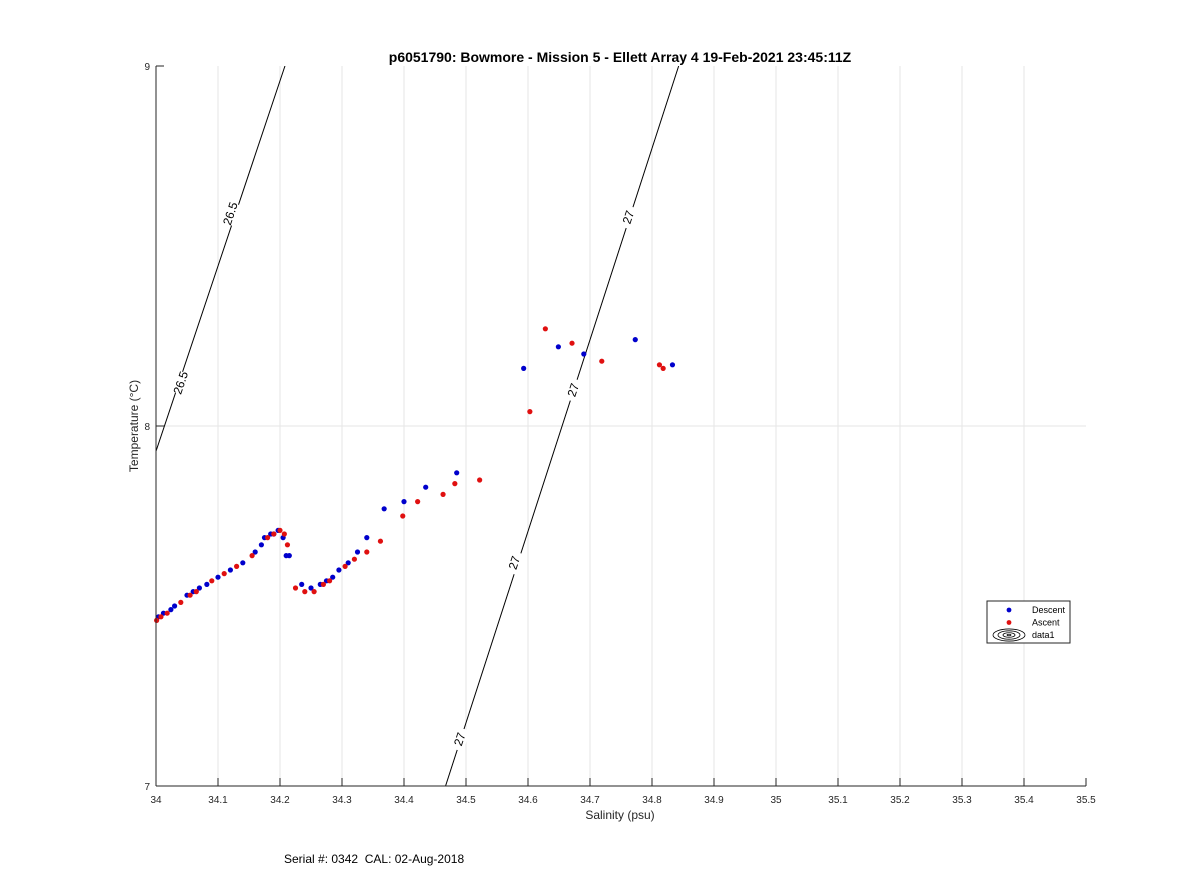 The width and height of the screenshot is (1200, 885). I want to click on y-tick-label: 8, so click(147, 427).